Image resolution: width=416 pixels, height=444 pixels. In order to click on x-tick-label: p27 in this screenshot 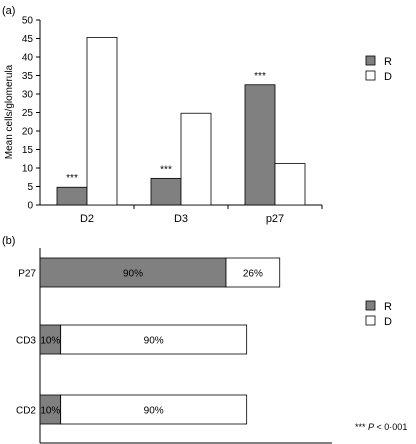, I will do `click(275, 219)`.